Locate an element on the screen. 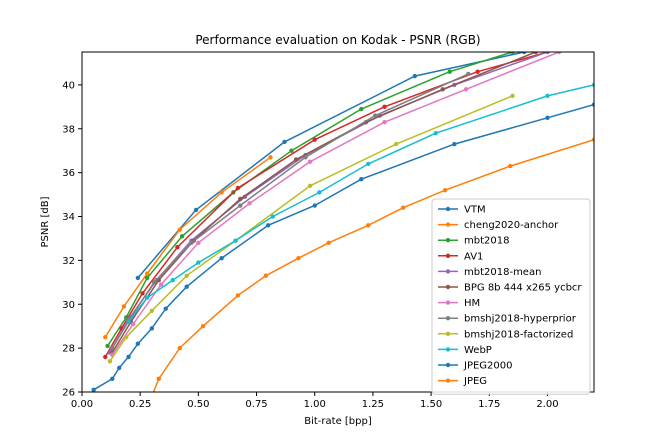 This screenshot has height=440, width=660. legend-item: bmshj2018-hyperprior is located at coordinates (507, 319).